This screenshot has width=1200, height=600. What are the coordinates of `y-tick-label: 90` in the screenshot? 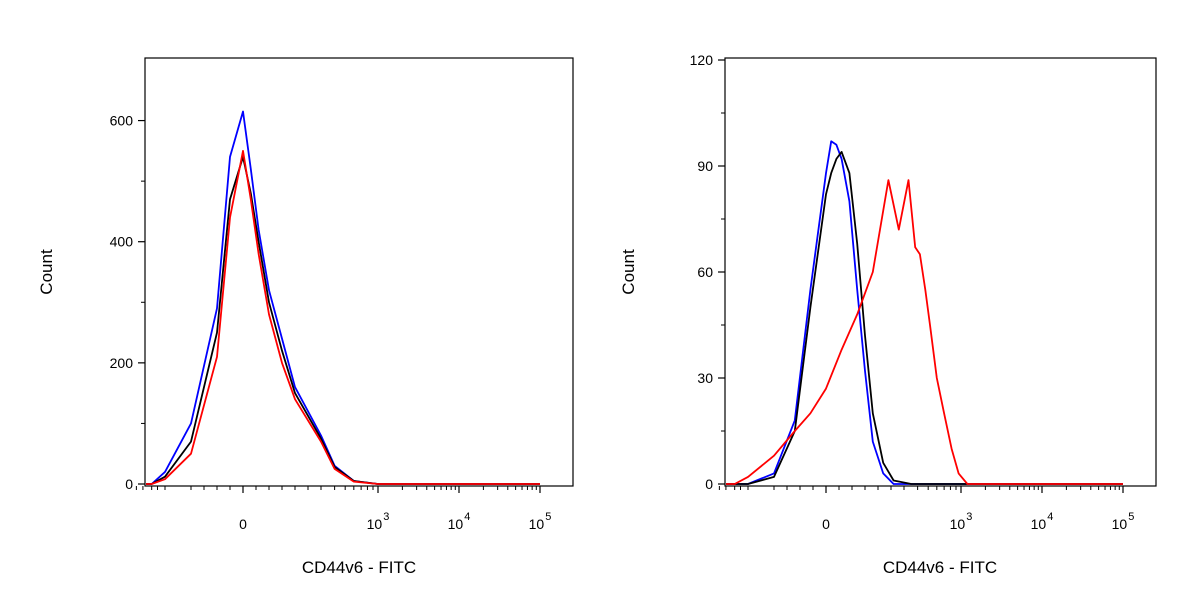 It's located at (705, 166).